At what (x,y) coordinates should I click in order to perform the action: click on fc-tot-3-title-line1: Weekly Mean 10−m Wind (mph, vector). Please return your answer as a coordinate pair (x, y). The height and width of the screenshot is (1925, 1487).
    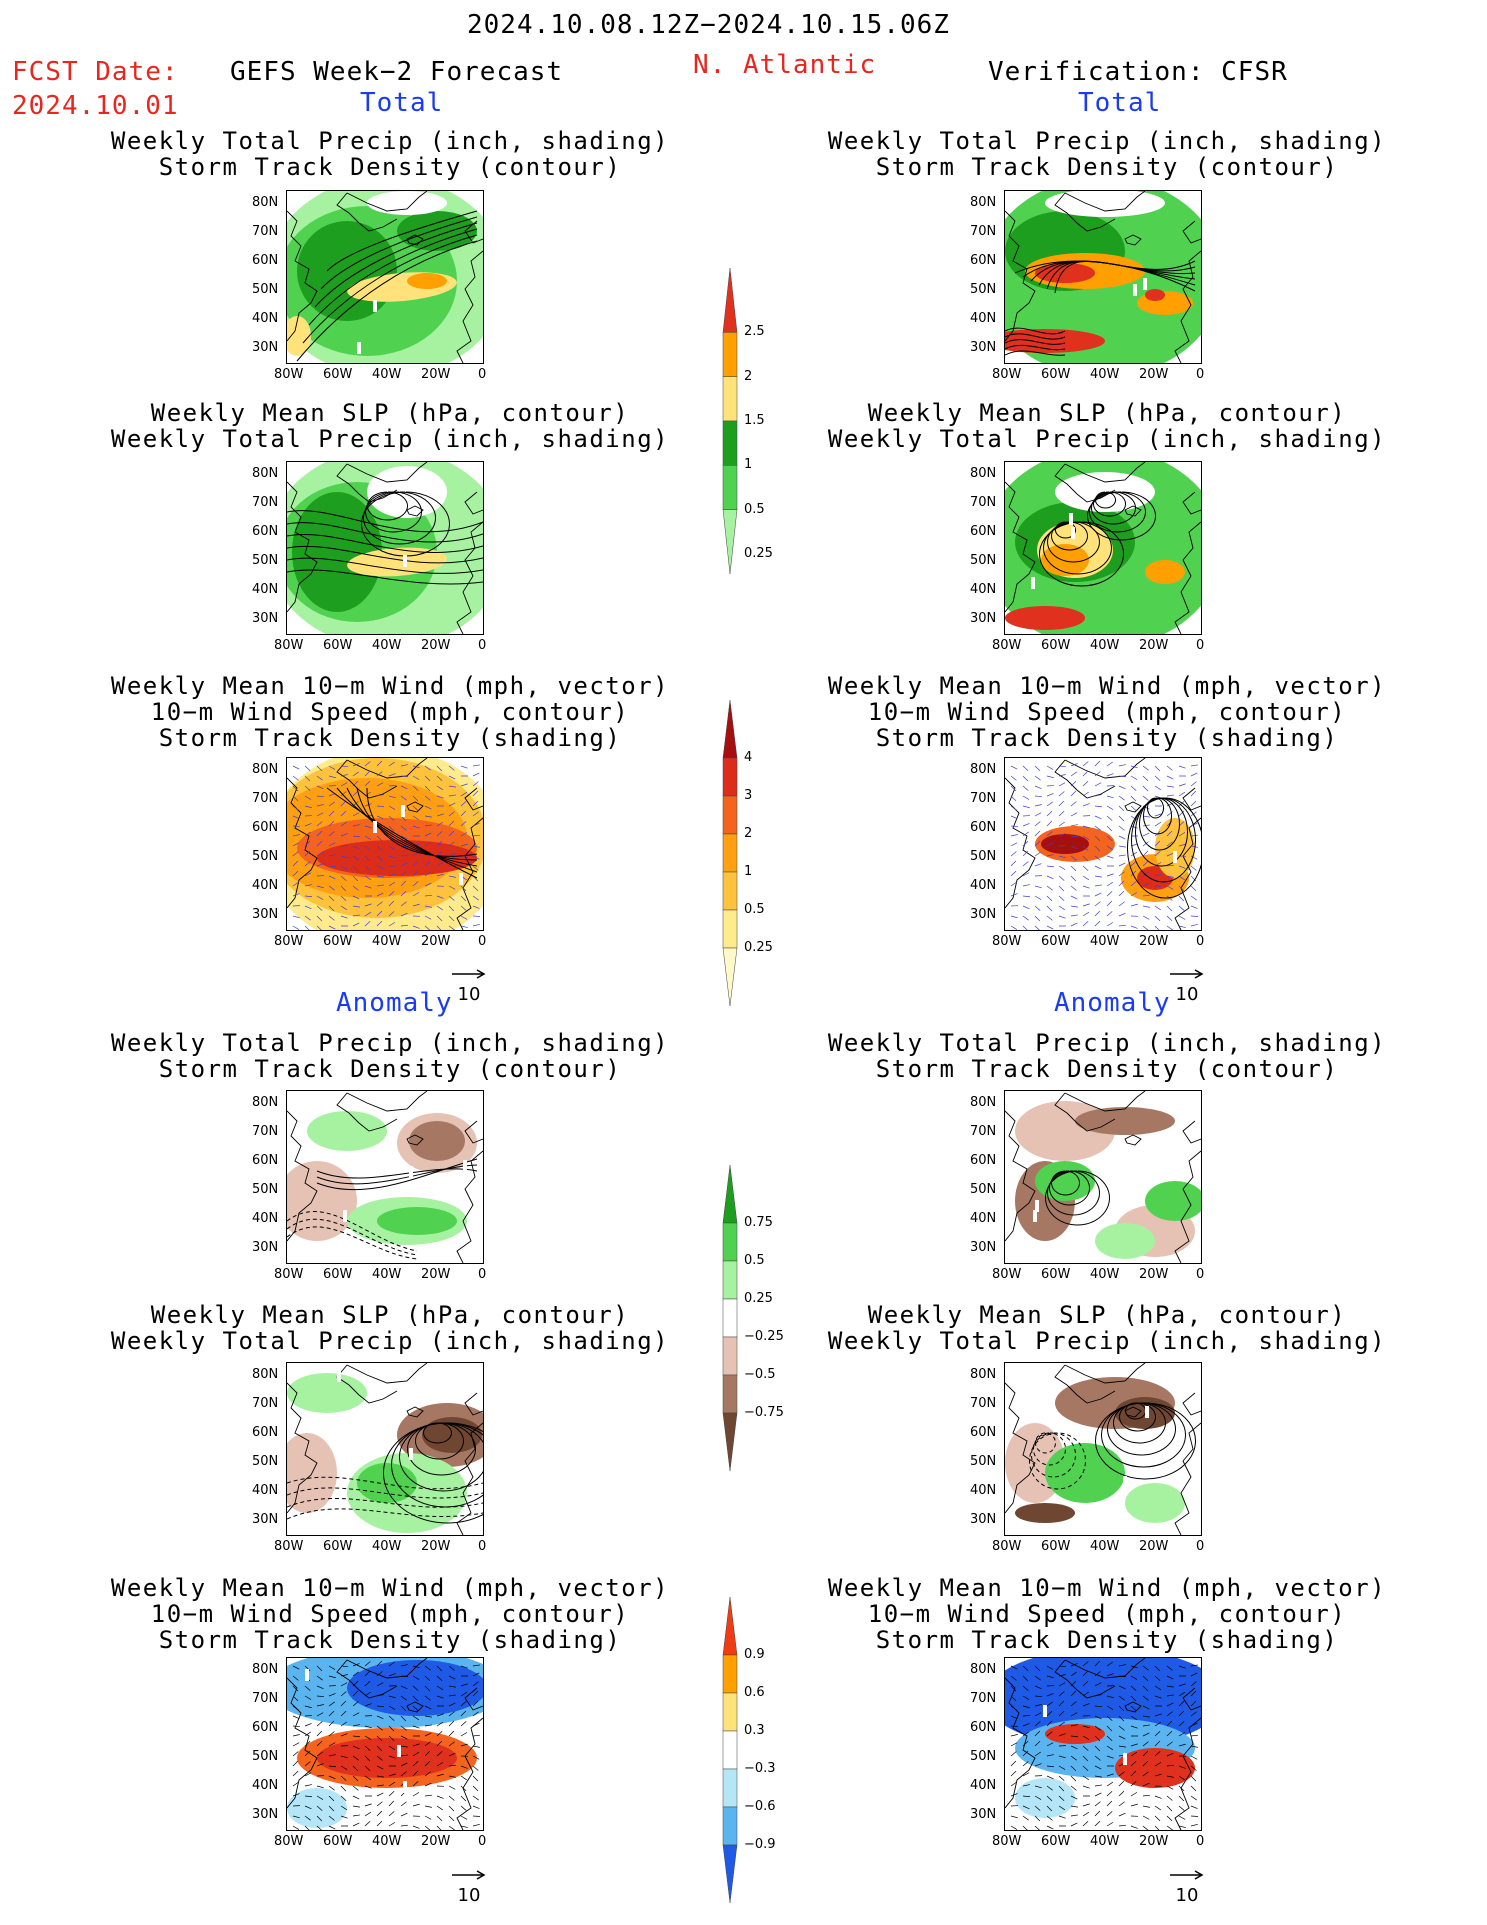
    Looking at the image, I should click on (390, 686).